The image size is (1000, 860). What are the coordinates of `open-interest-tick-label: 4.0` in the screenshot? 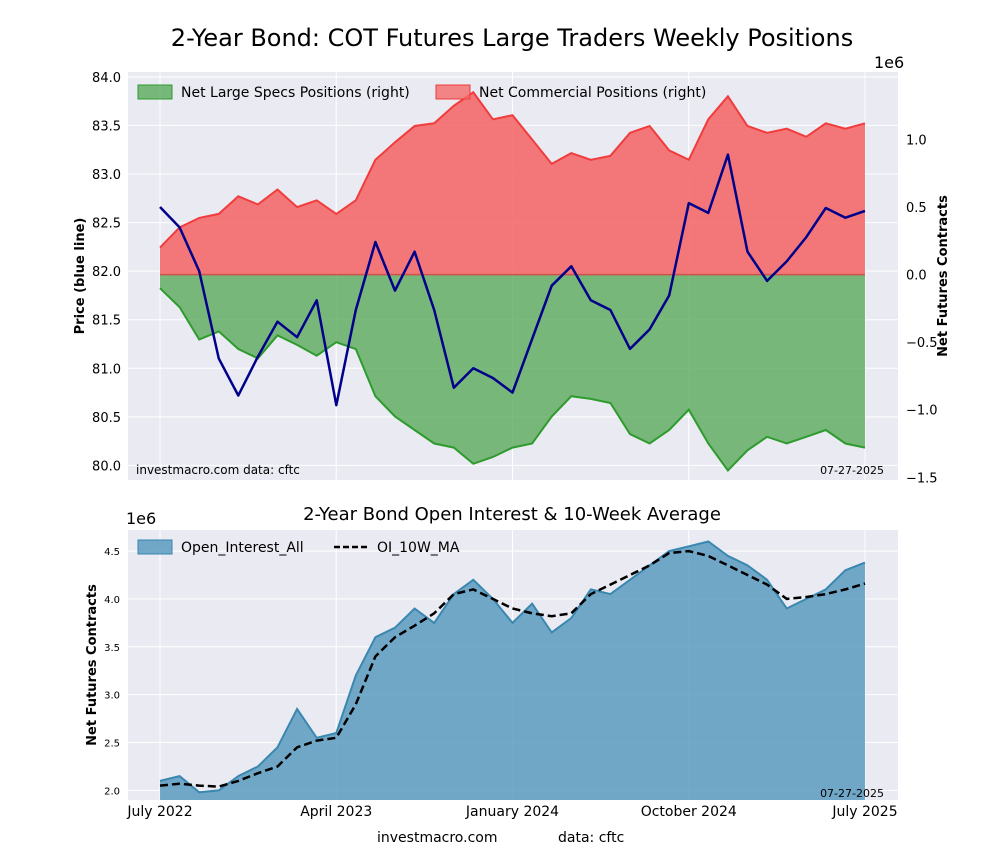 It's located at (112, 600).